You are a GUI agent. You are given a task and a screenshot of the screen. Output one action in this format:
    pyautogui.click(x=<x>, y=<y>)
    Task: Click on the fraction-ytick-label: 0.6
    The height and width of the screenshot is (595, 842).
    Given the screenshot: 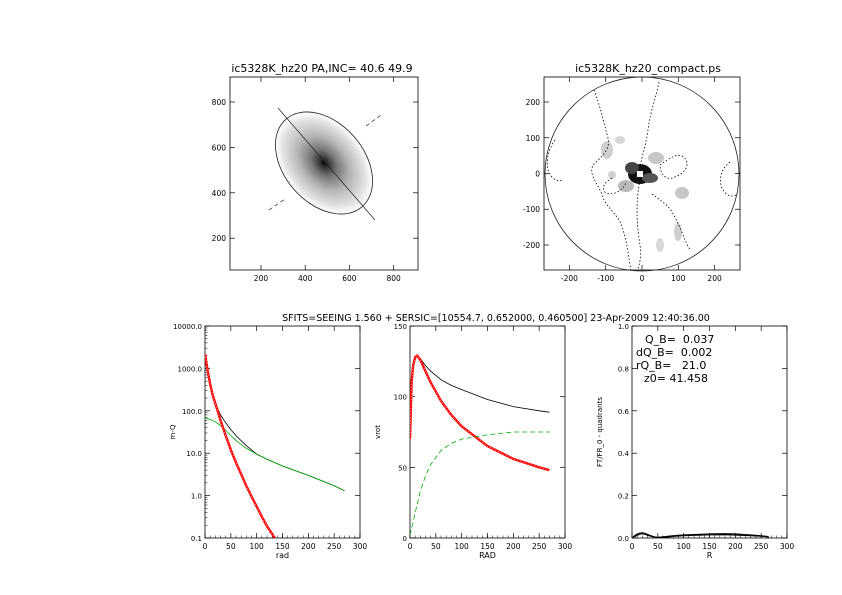 What is the action you would take?
    pyautogui.click(x=624, y=412)
    